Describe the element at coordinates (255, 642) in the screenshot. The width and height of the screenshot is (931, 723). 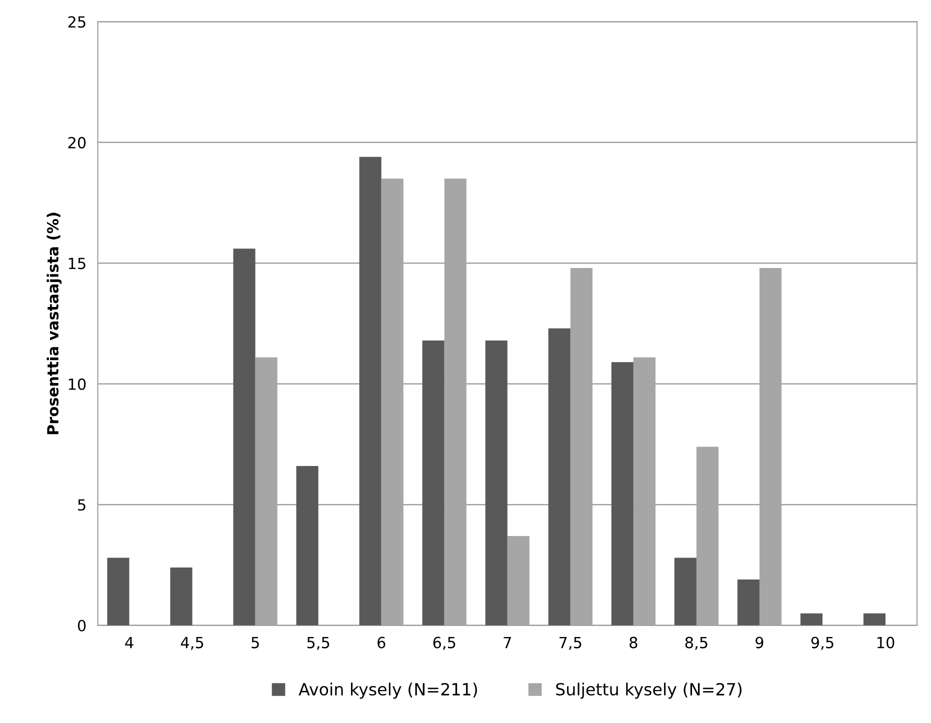
I see `x-tick-label: 5` at that location.